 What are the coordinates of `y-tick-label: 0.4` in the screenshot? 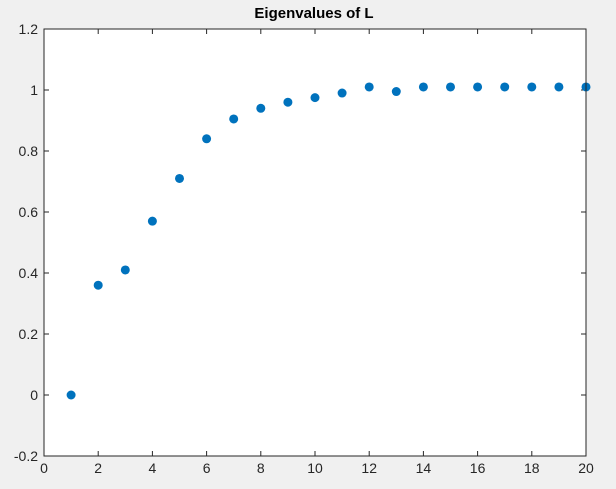 It's located at (29, 273).